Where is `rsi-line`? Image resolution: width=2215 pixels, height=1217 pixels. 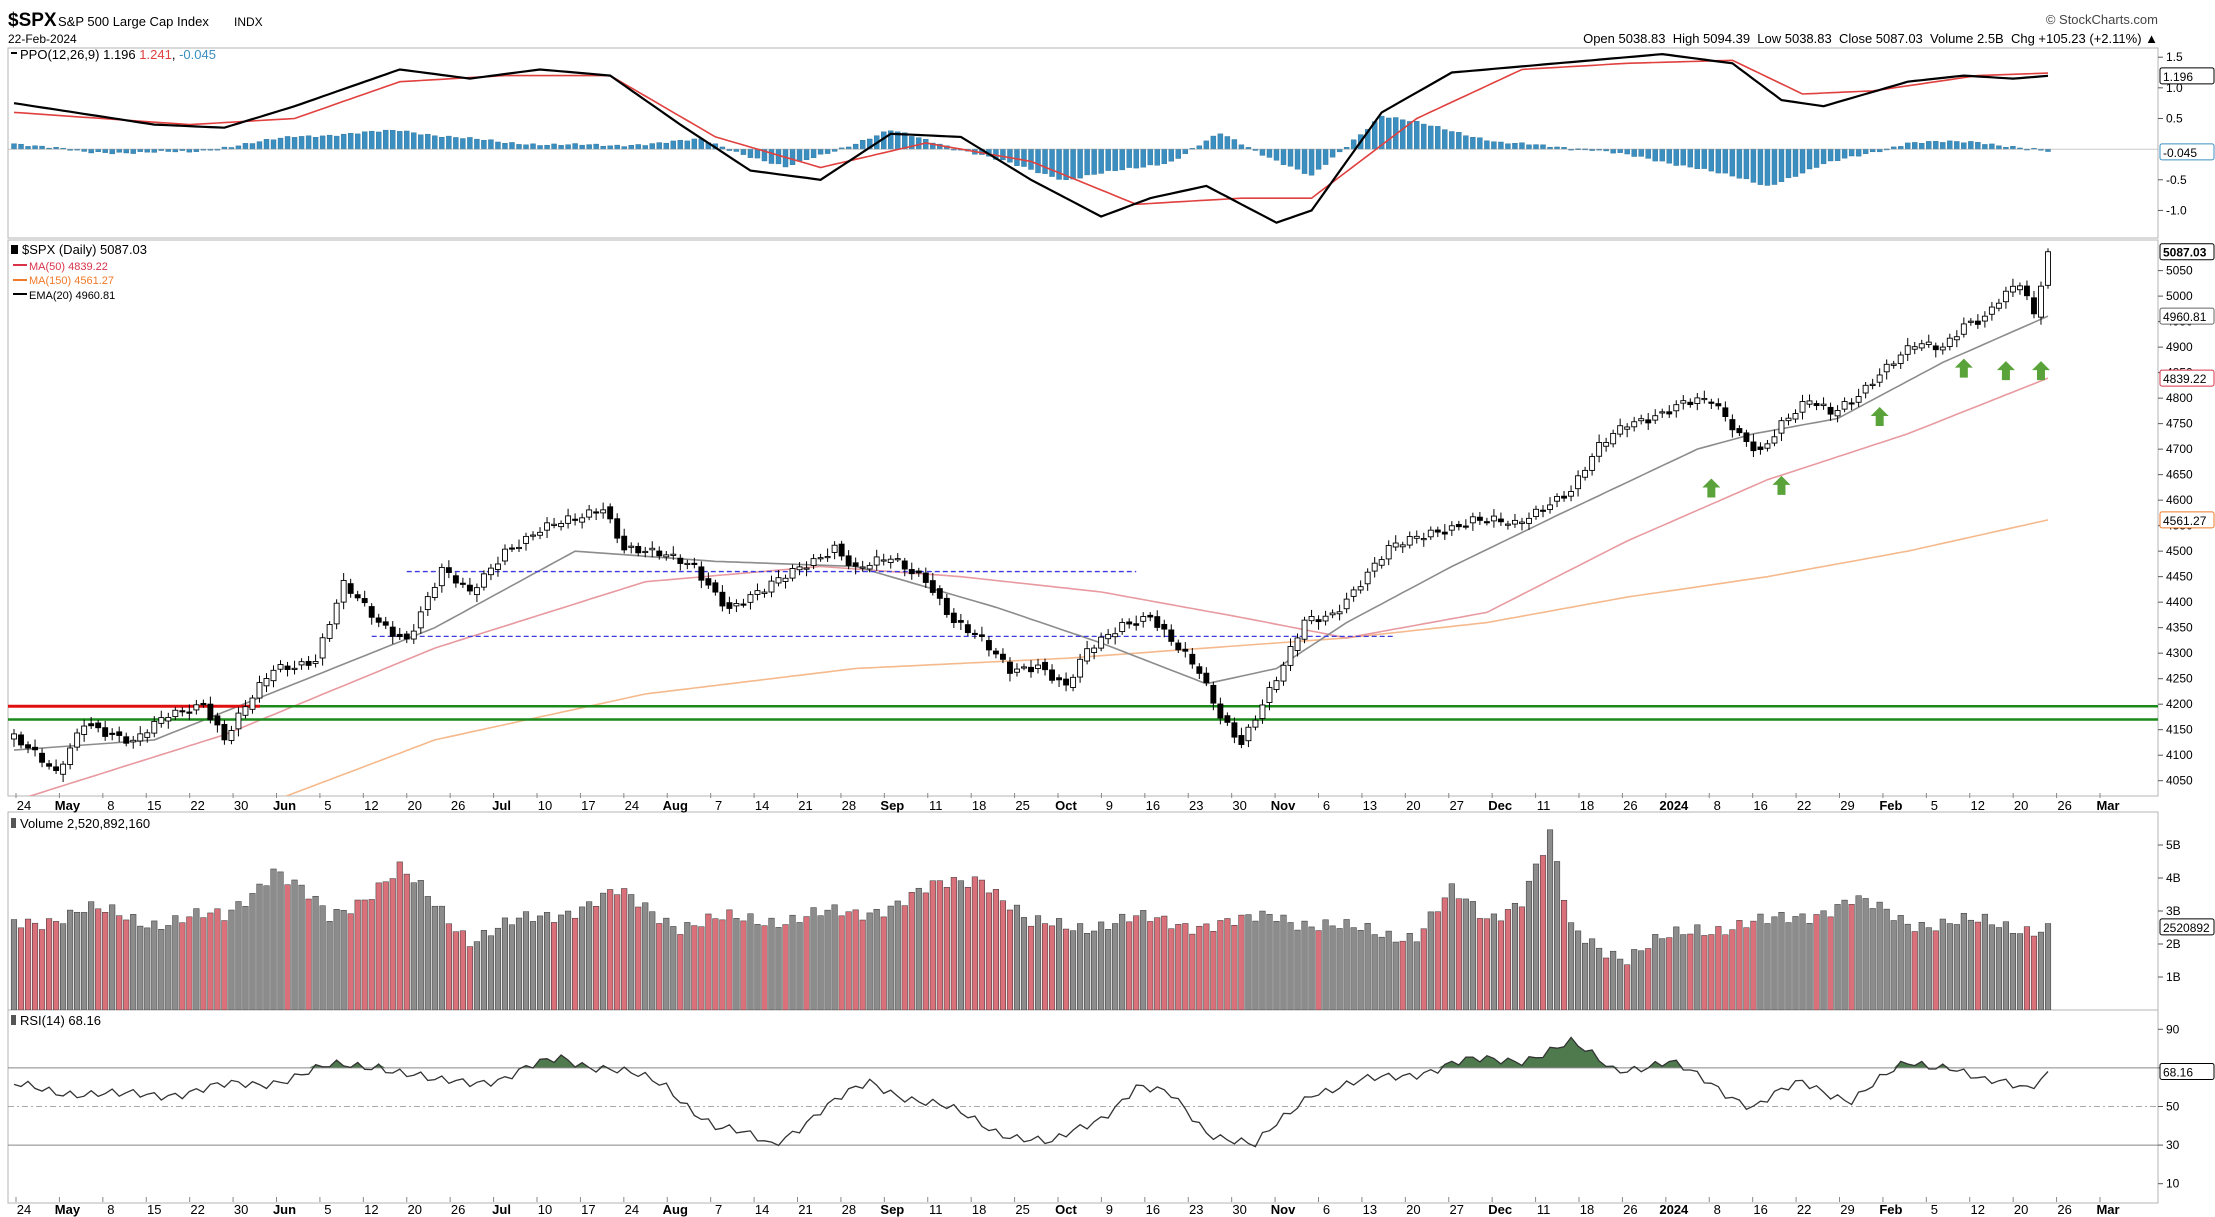
rsi-line is located at coordinates (1031, 1092).